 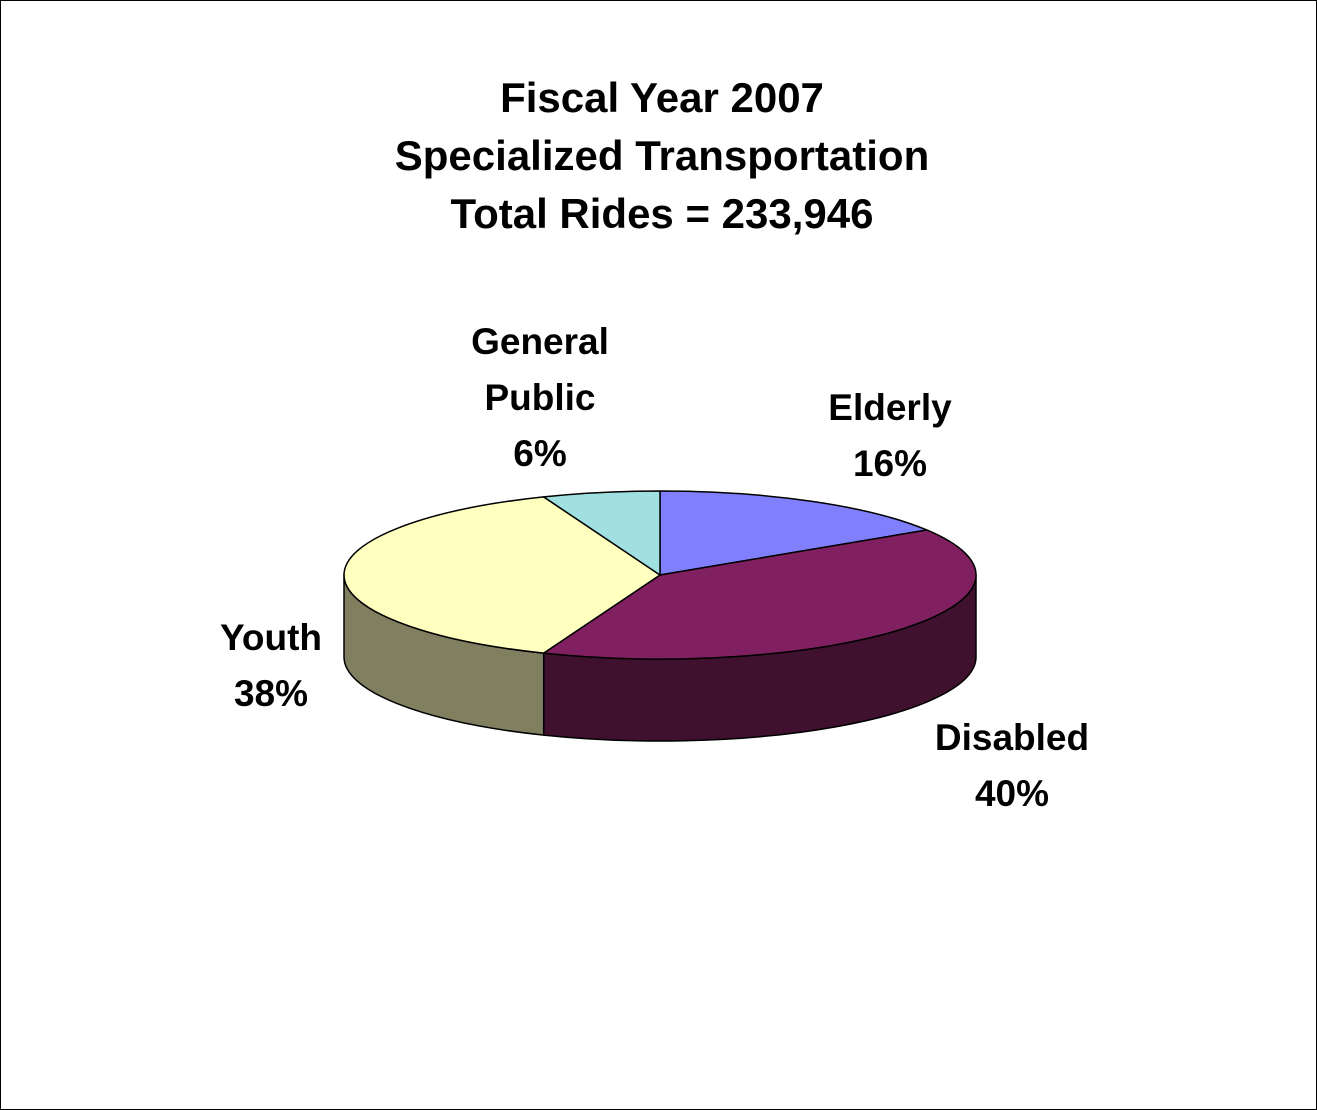 I want to click on slice-label-general-public: General, so click(x=540, y=341).